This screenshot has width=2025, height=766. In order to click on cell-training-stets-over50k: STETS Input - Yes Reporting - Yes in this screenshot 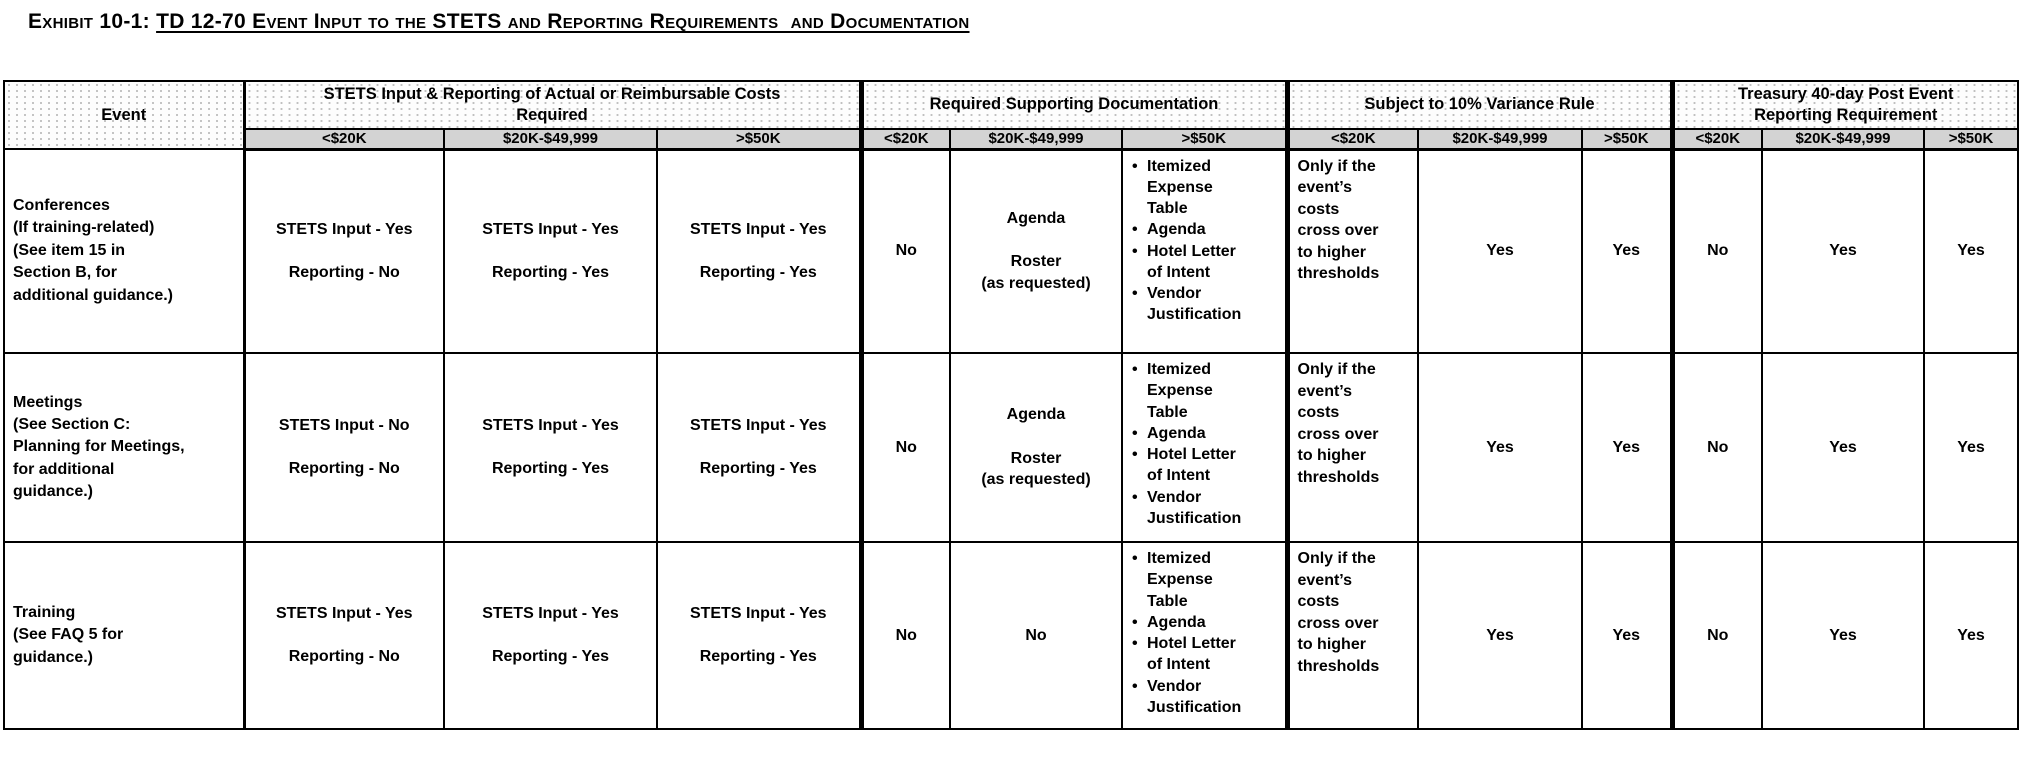, I will do `click(759, 635)`.